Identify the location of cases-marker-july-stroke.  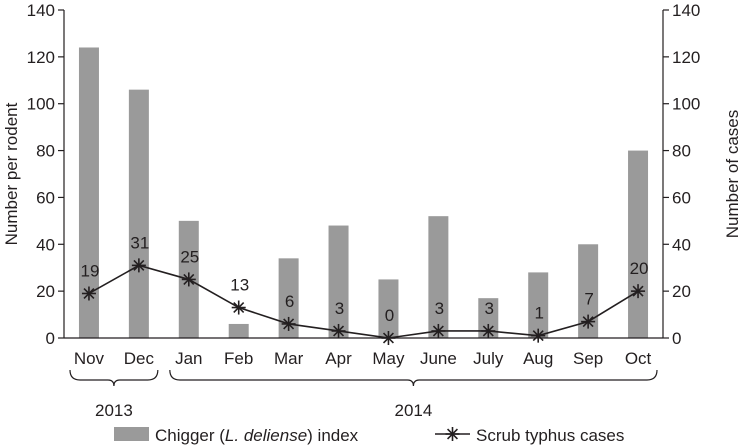
(488, 331).